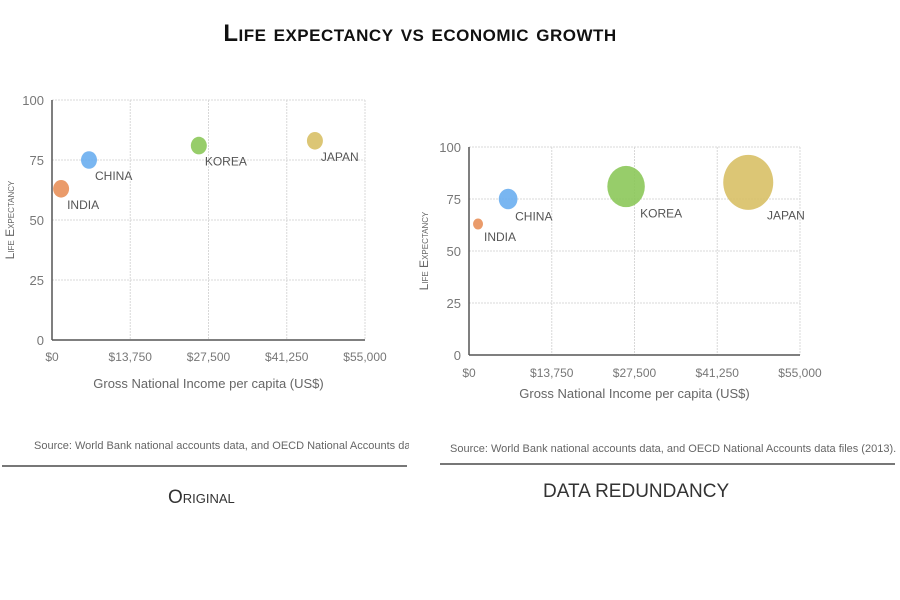 The width and height of the screenshot is (900, 600). What do you see at coordinates (420, 33) in the screenshot?
I see `page-title: Life expectancy vs economic growth` at bounding box center [420, 33].